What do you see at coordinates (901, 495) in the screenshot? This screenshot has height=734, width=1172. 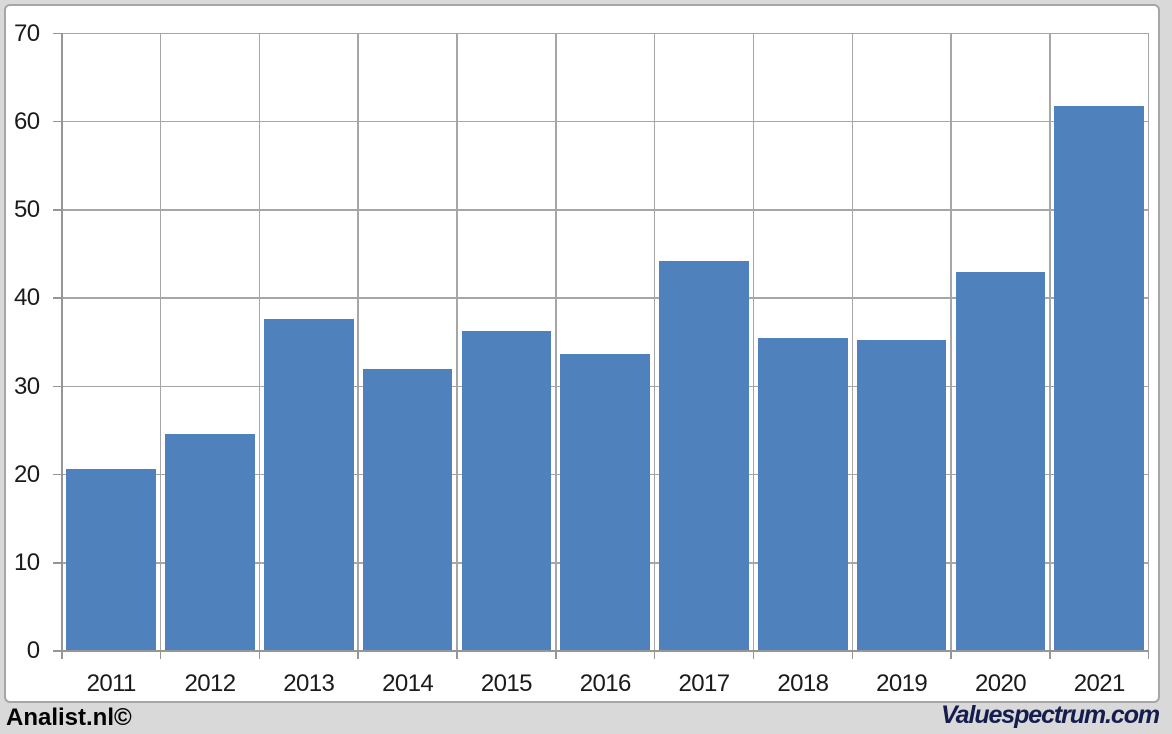 I see `bar-2019` at bounding box center [901, 495].